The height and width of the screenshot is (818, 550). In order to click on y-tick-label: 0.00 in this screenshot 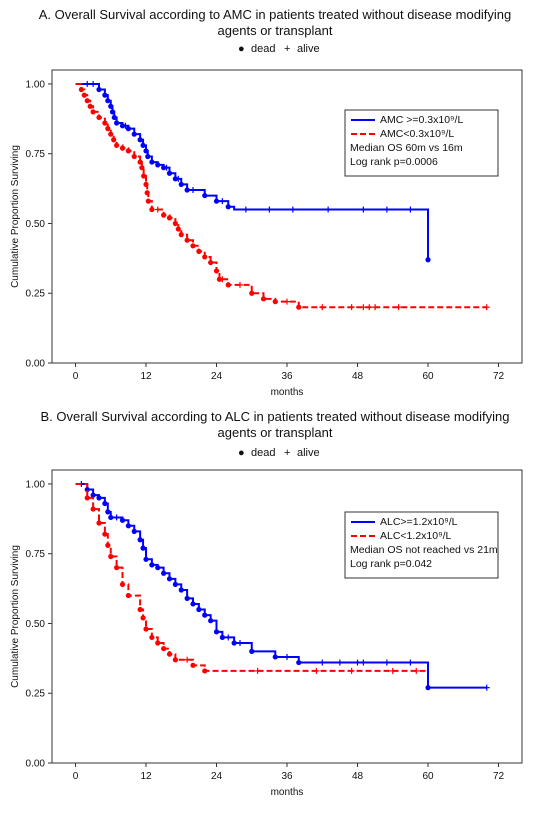, I will do `click(36, 764)`.